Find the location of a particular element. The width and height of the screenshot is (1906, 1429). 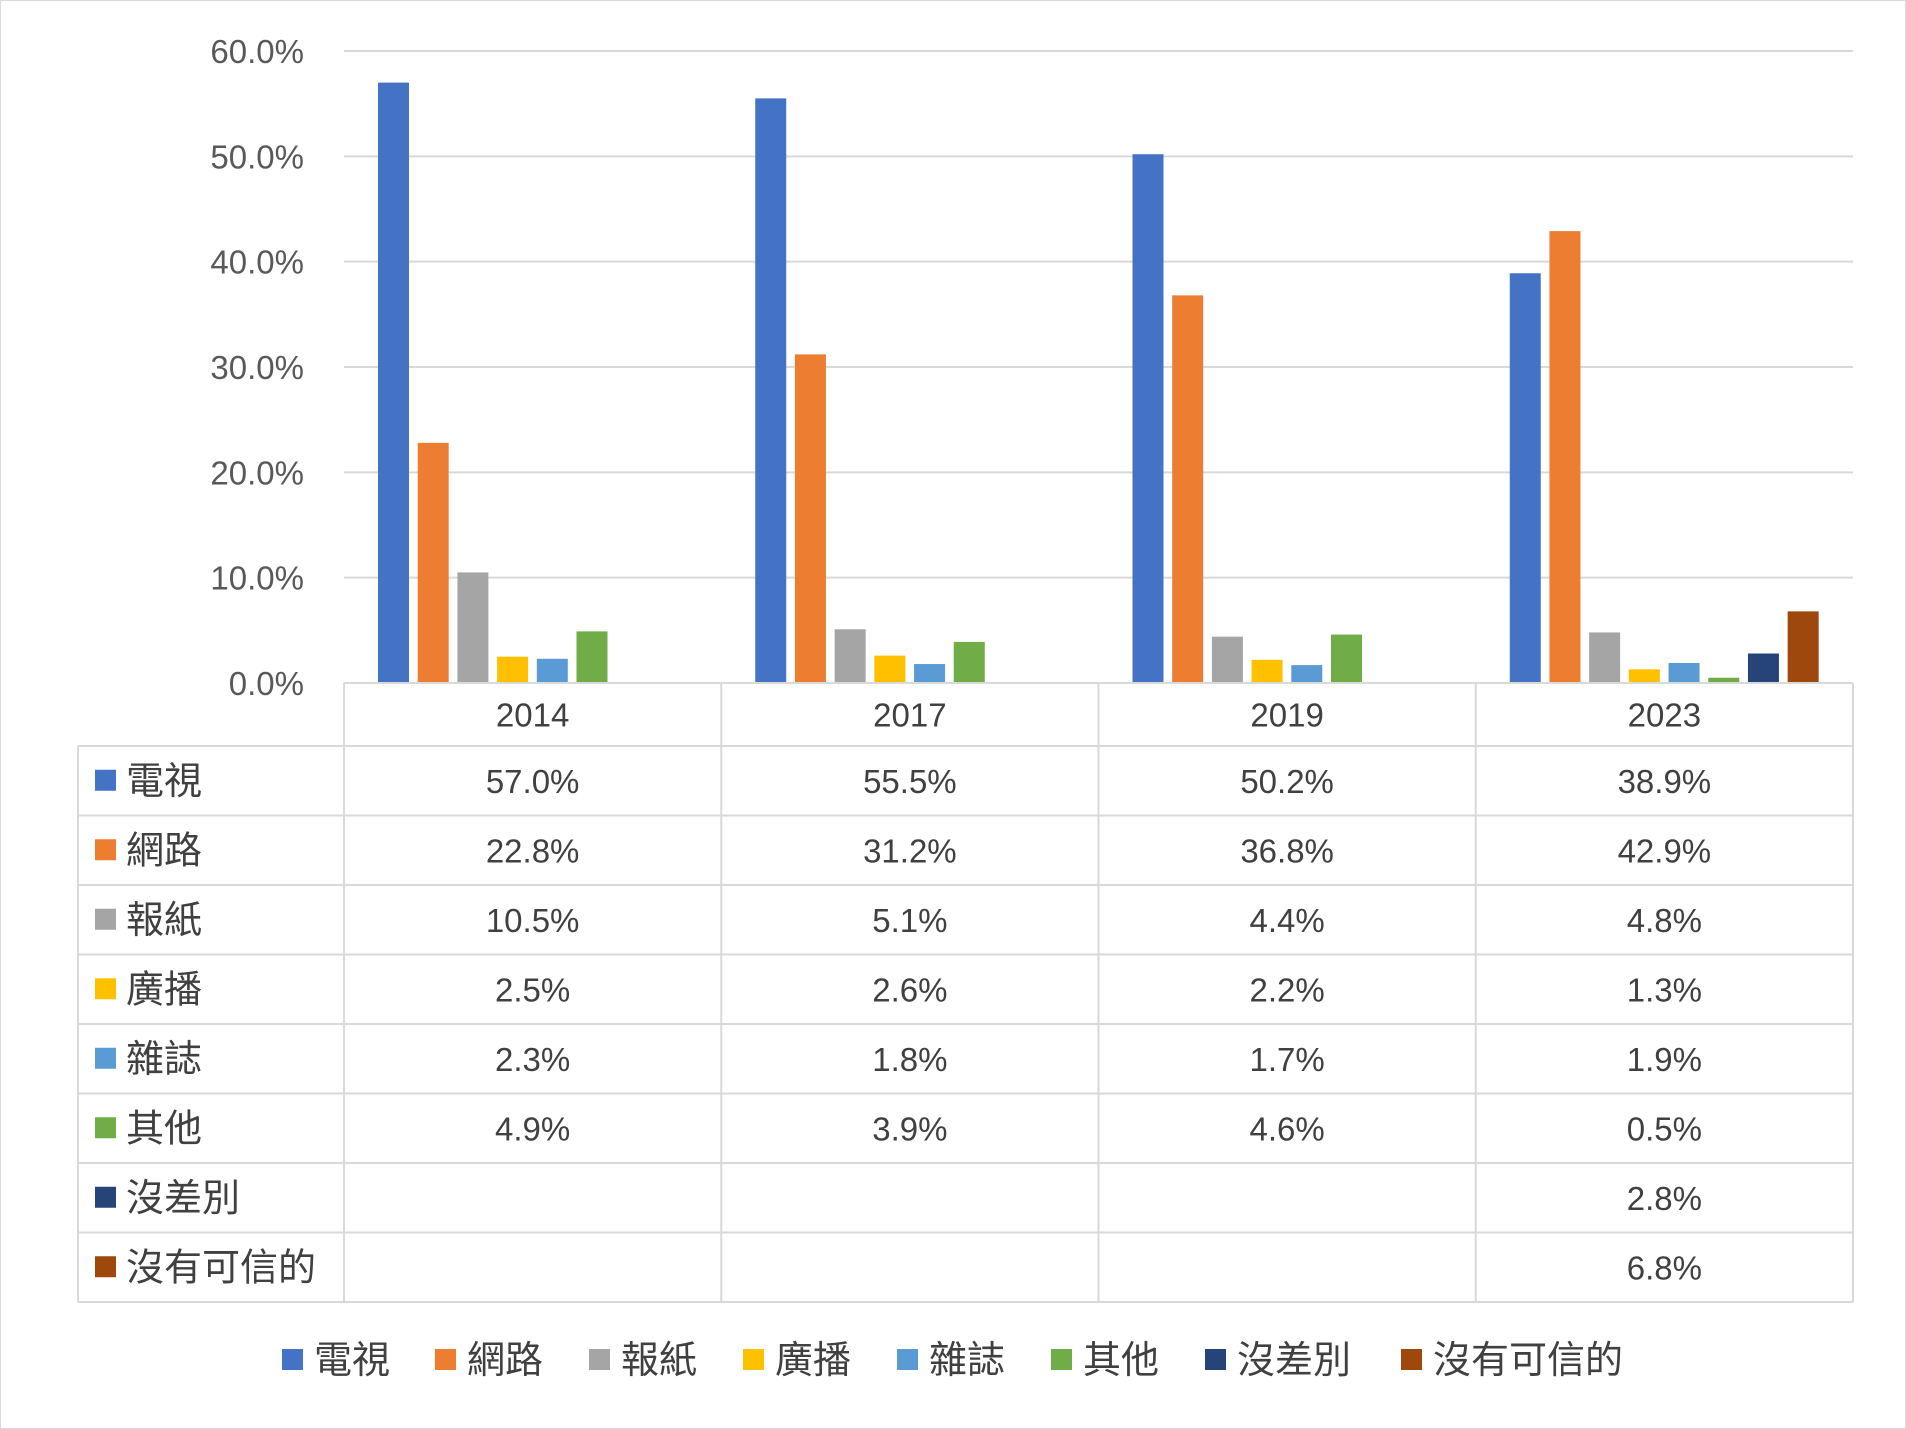

category-label: 2019 is located at coordinates (1286, 715).